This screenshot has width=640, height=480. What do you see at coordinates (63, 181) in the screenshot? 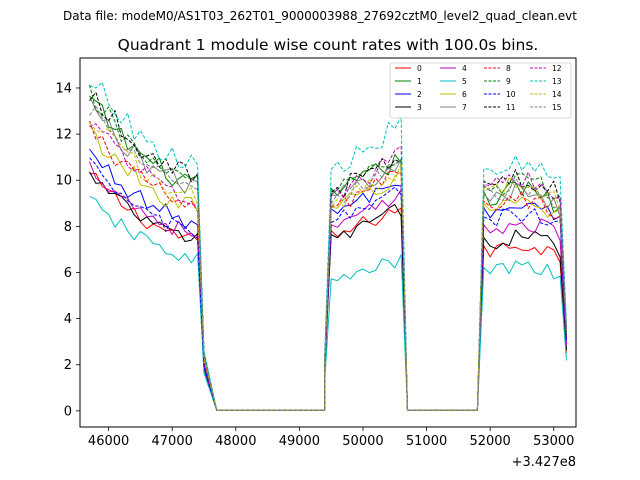
I see `y-tick-label: 10` at bounding box center [63, 181].